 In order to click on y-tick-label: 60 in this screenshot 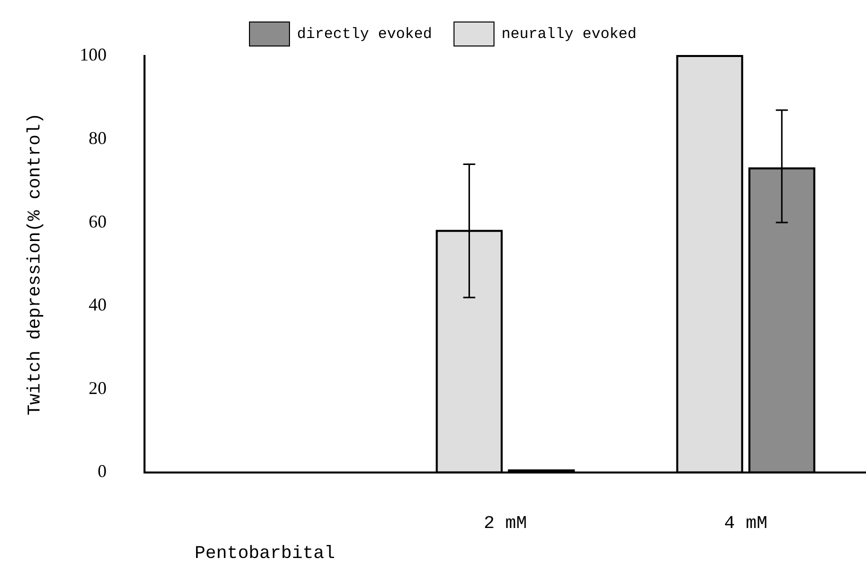, I will do `click(97, 221)`.